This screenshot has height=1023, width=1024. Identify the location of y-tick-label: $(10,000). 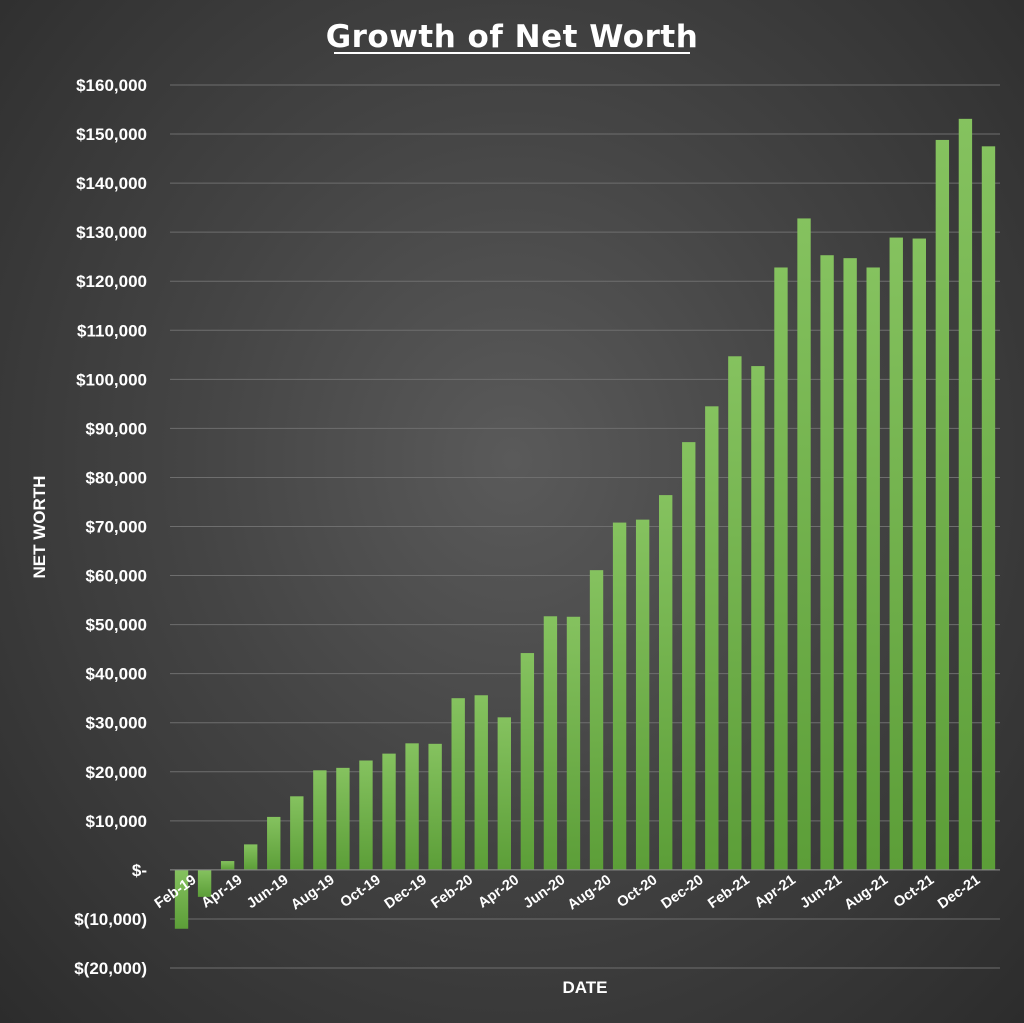
(110, 919).